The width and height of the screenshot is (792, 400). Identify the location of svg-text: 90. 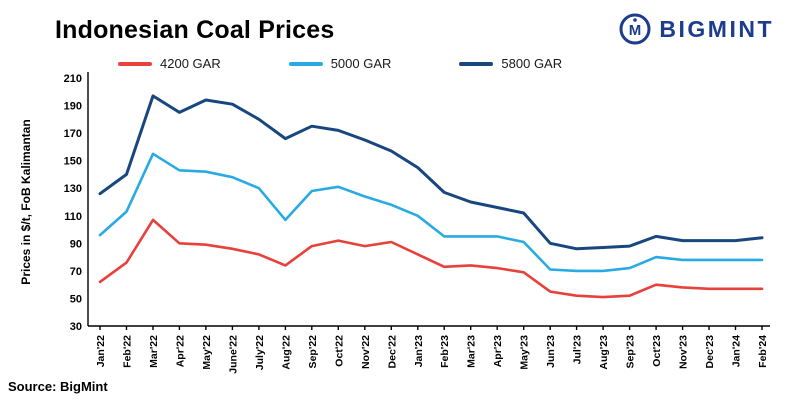
(76, 244).